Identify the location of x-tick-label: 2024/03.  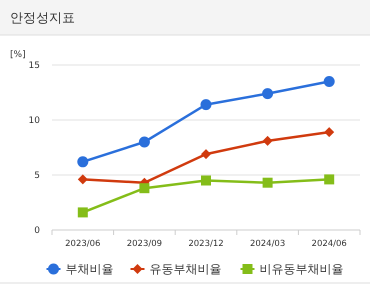
(268, 244).